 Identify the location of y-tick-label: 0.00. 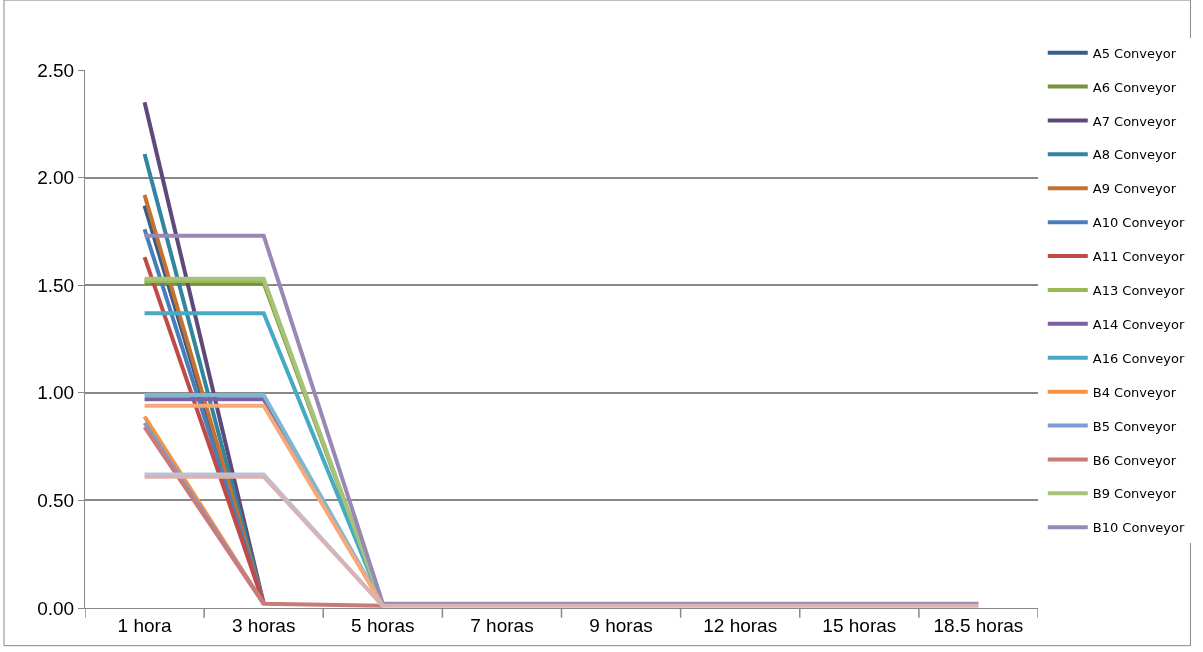
(56, 608).